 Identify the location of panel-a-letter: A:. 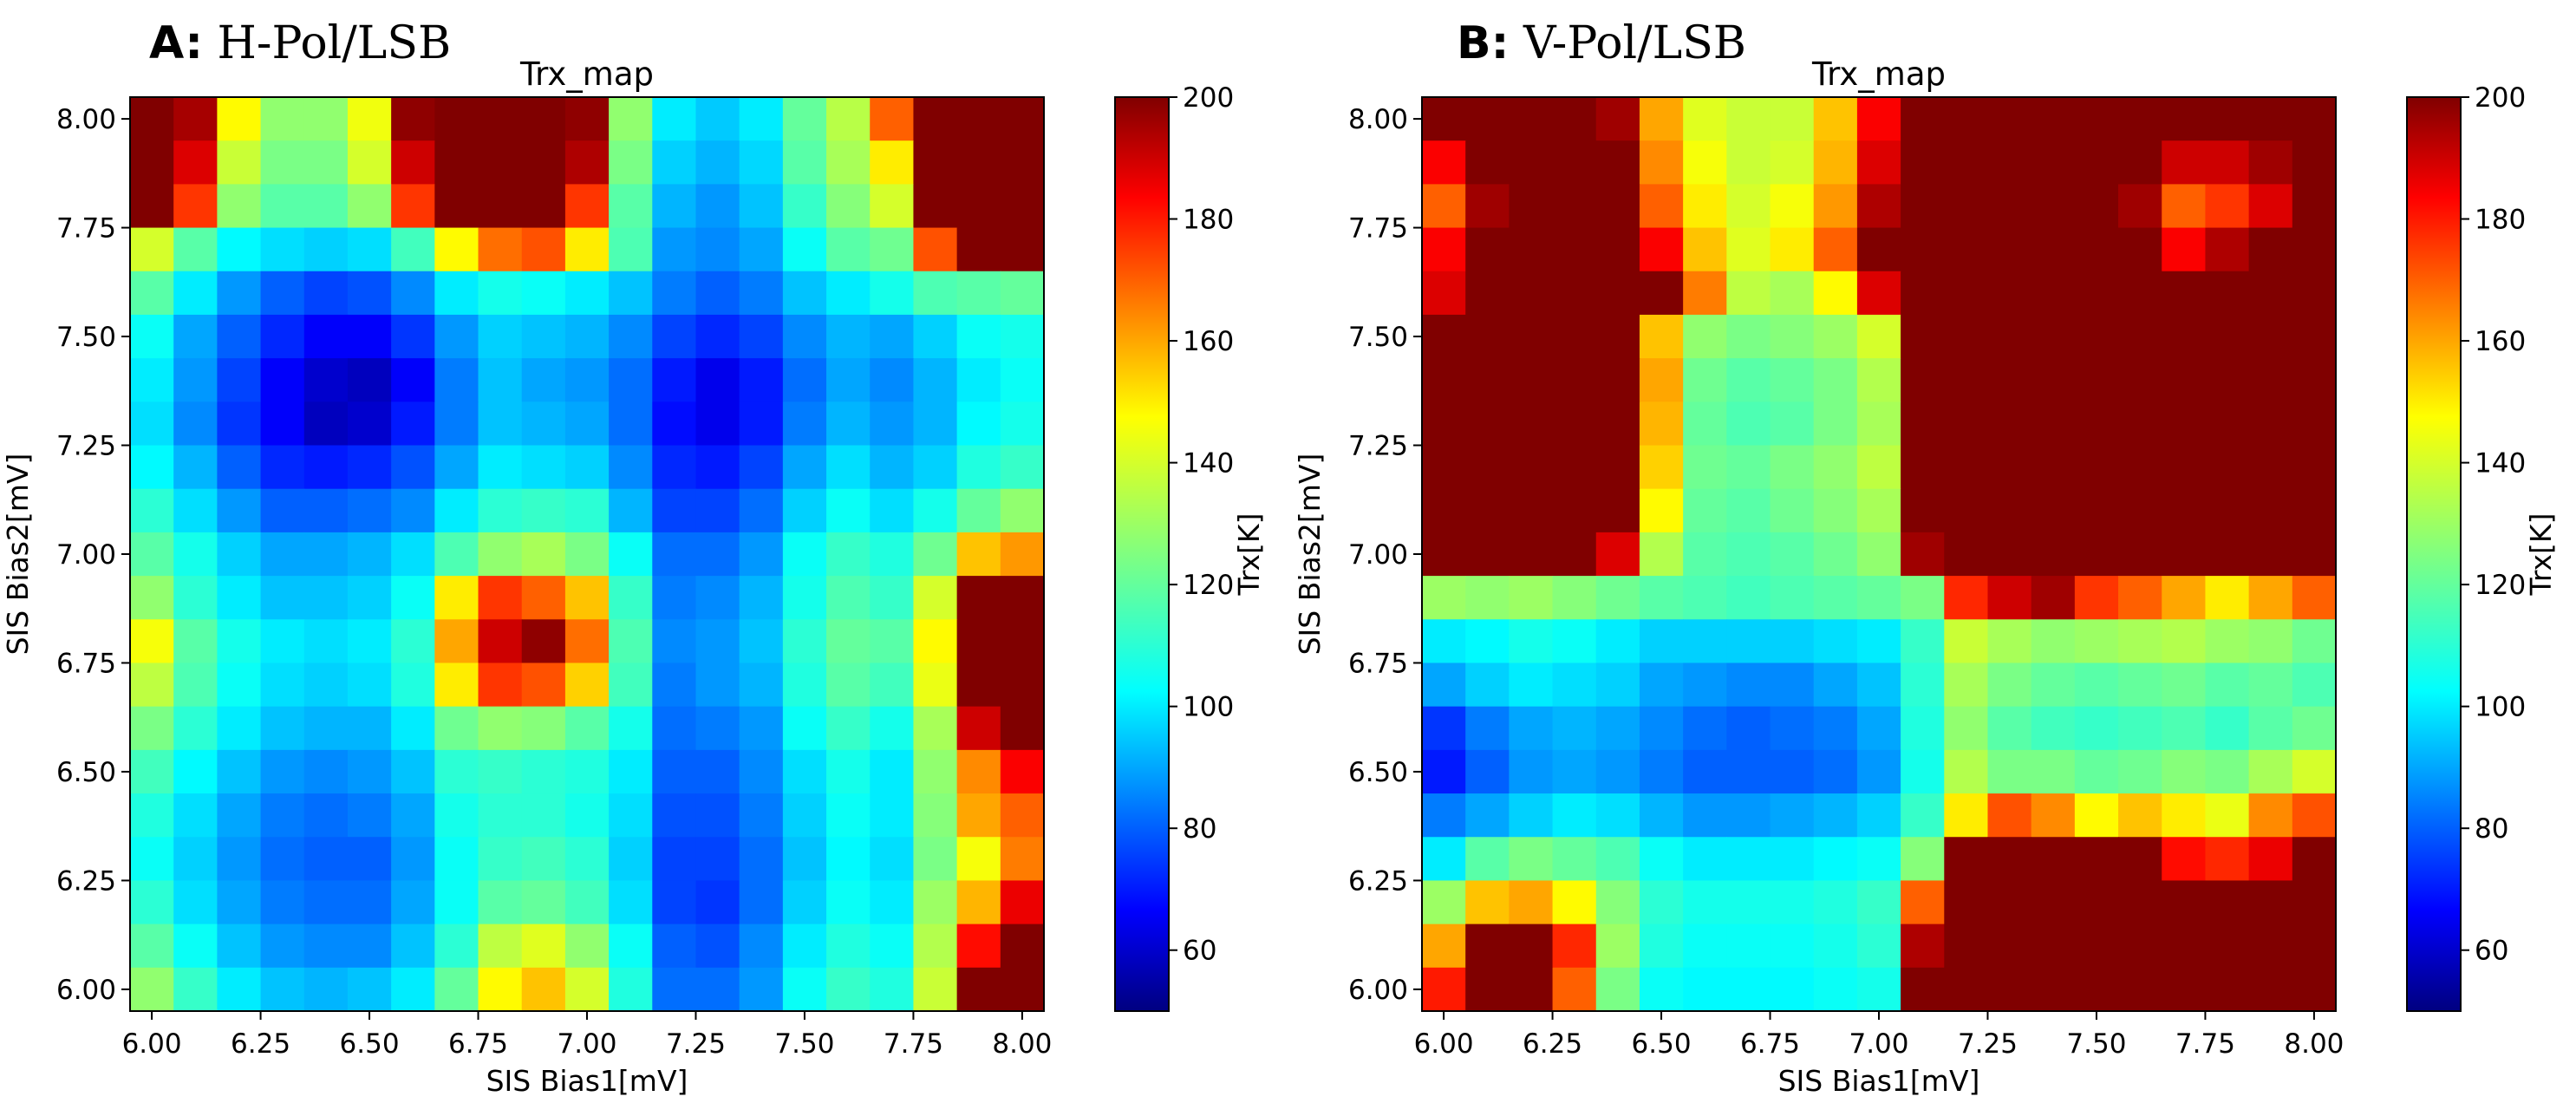
(177, 43).